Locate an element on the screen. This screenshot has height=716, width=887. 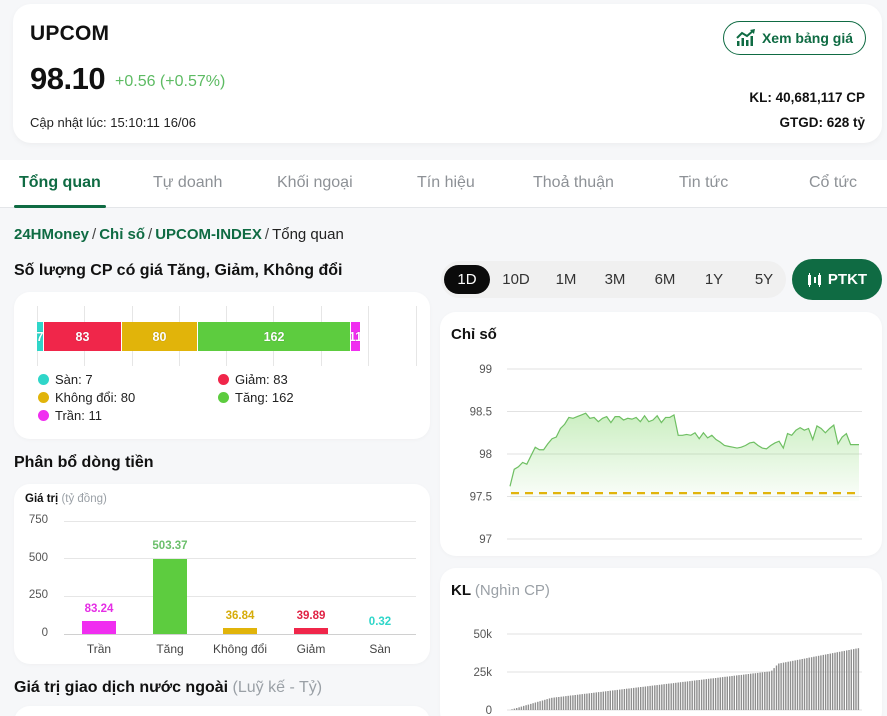
breadcrumb-index: Chỉ số is located at coordinates (122, 234).